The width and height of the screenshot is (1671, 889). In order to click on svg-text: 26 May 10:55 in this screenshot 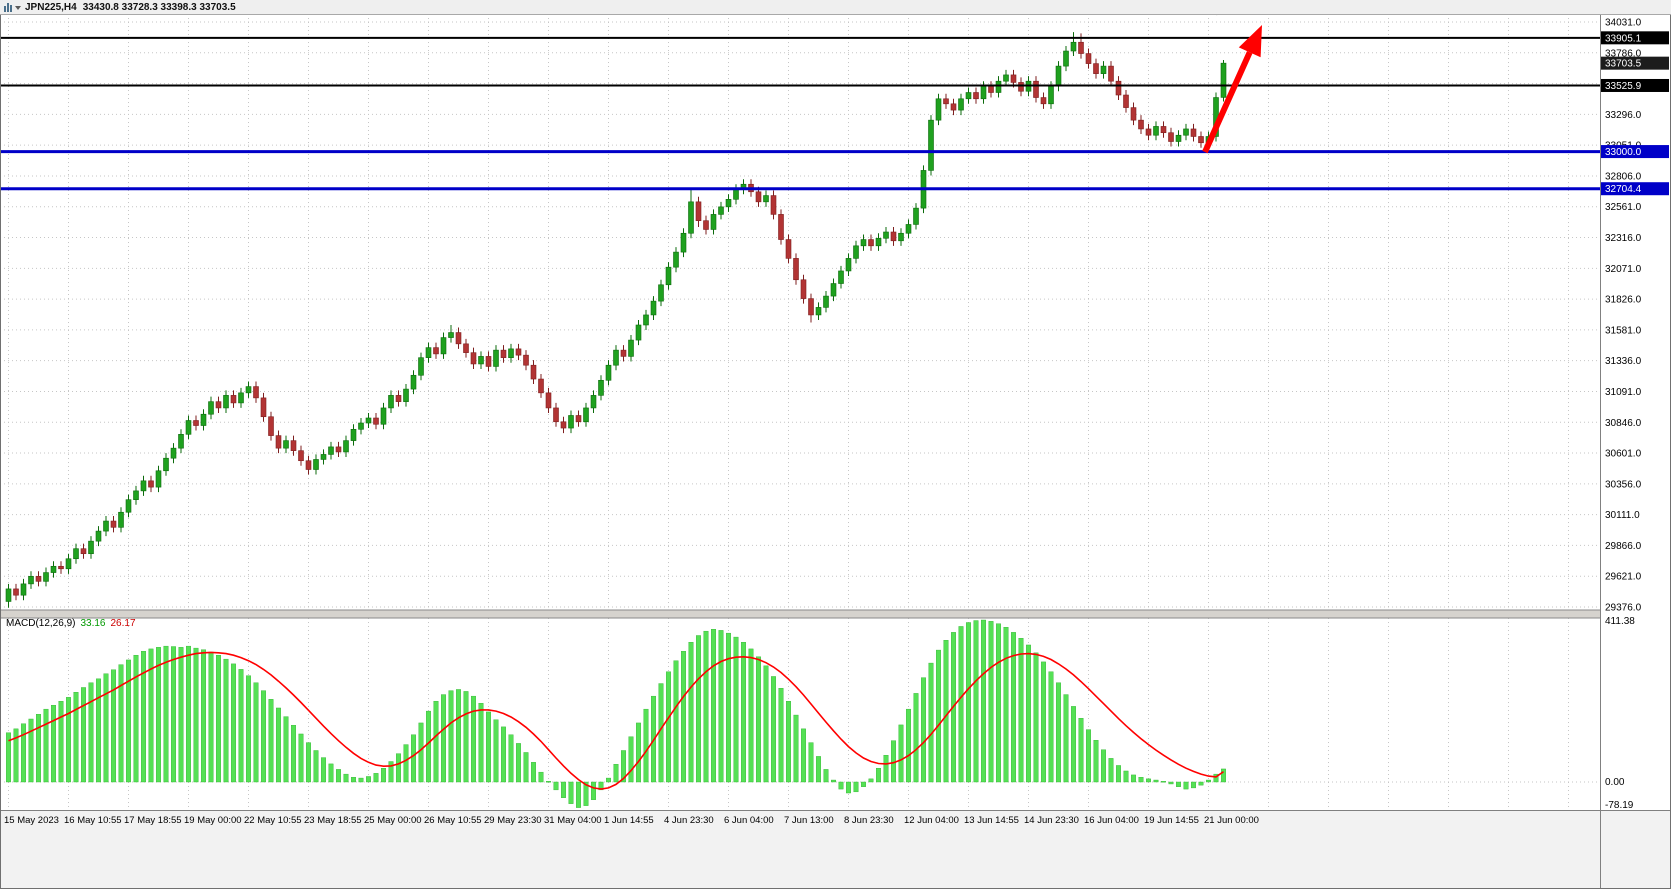, I will do `click(453, 820)`.